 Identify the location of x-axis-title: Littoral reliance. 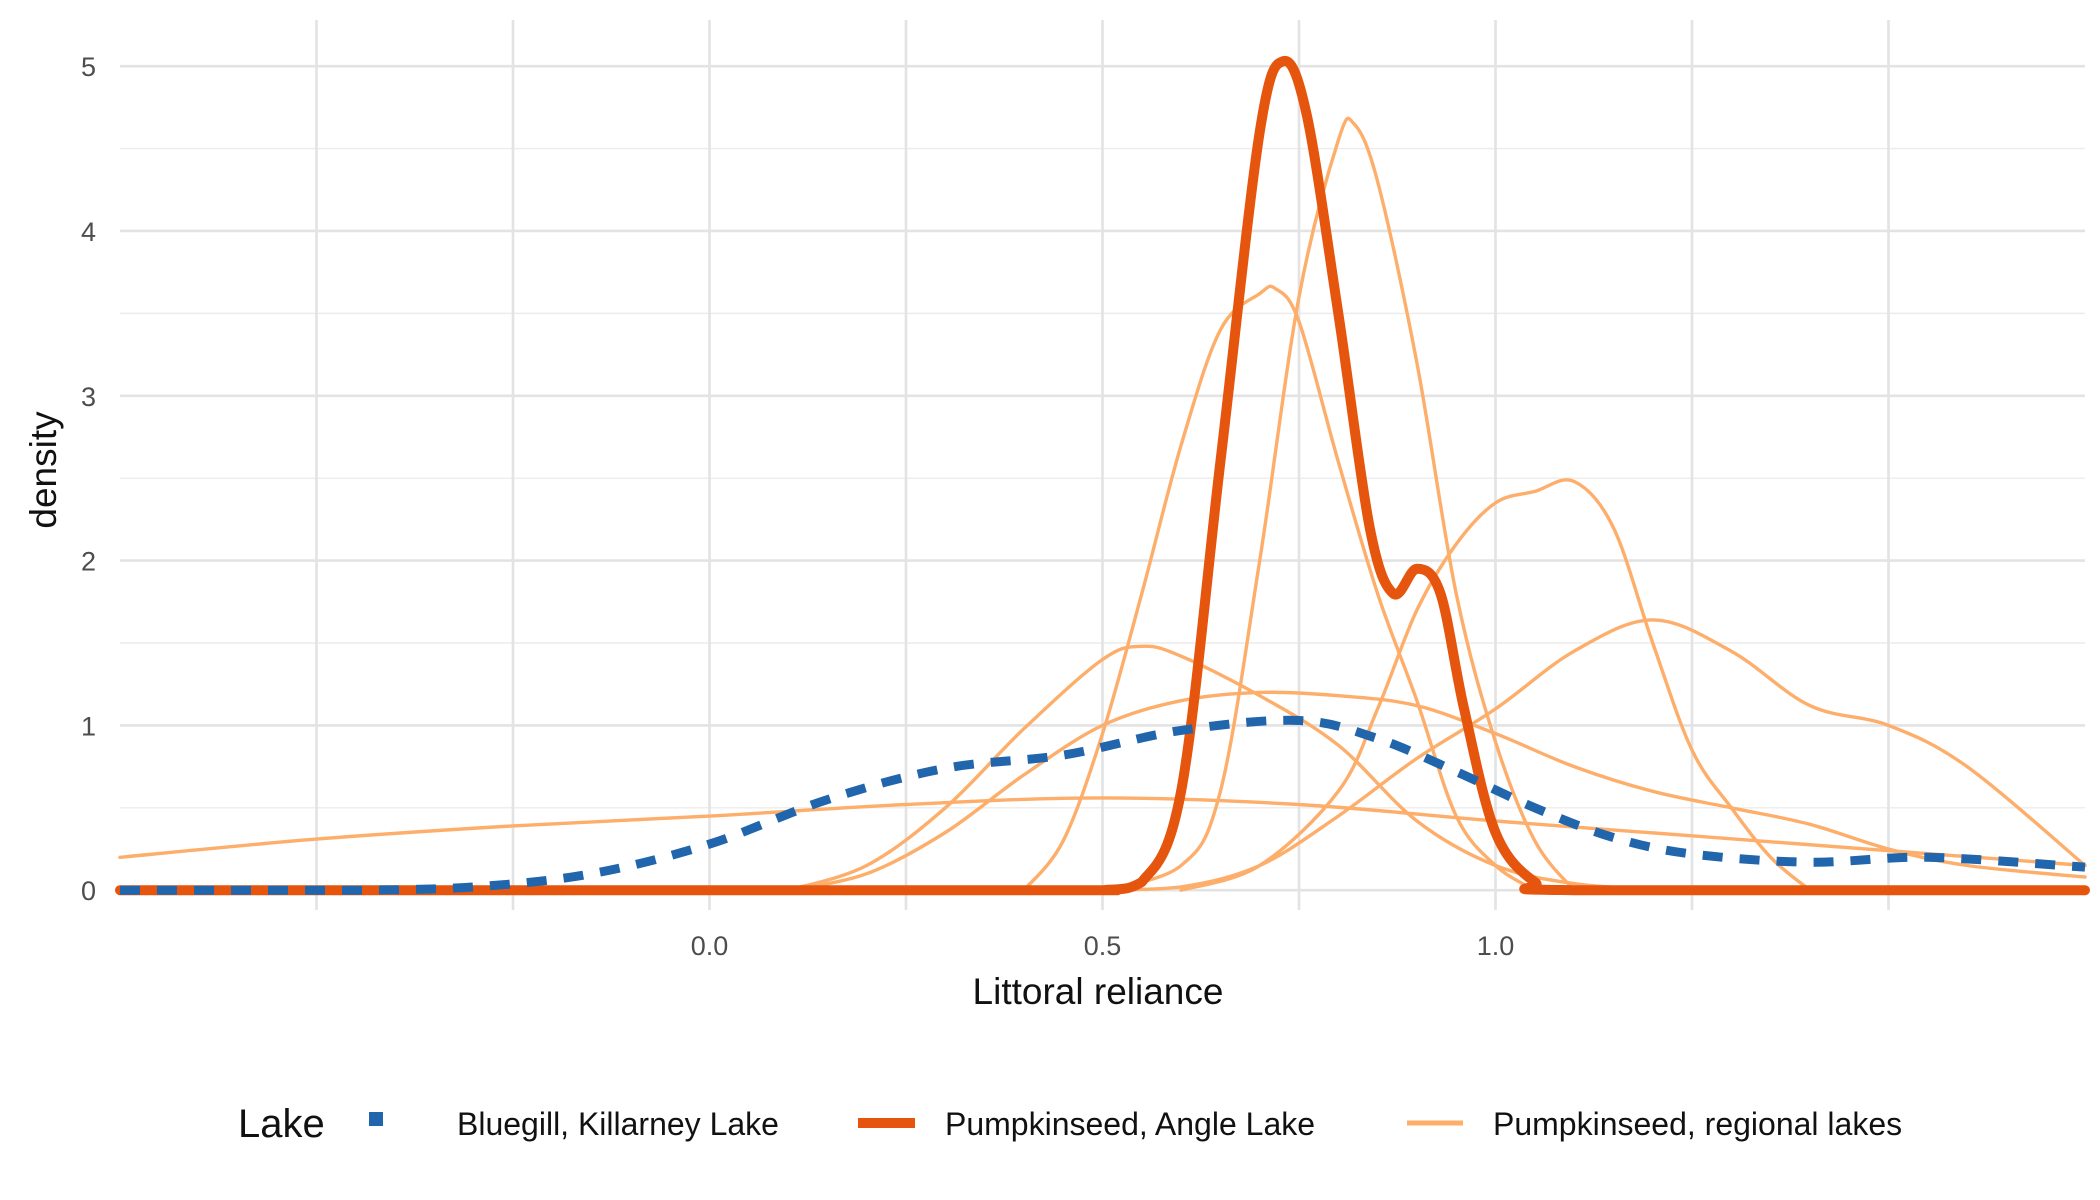
(1098, 991).